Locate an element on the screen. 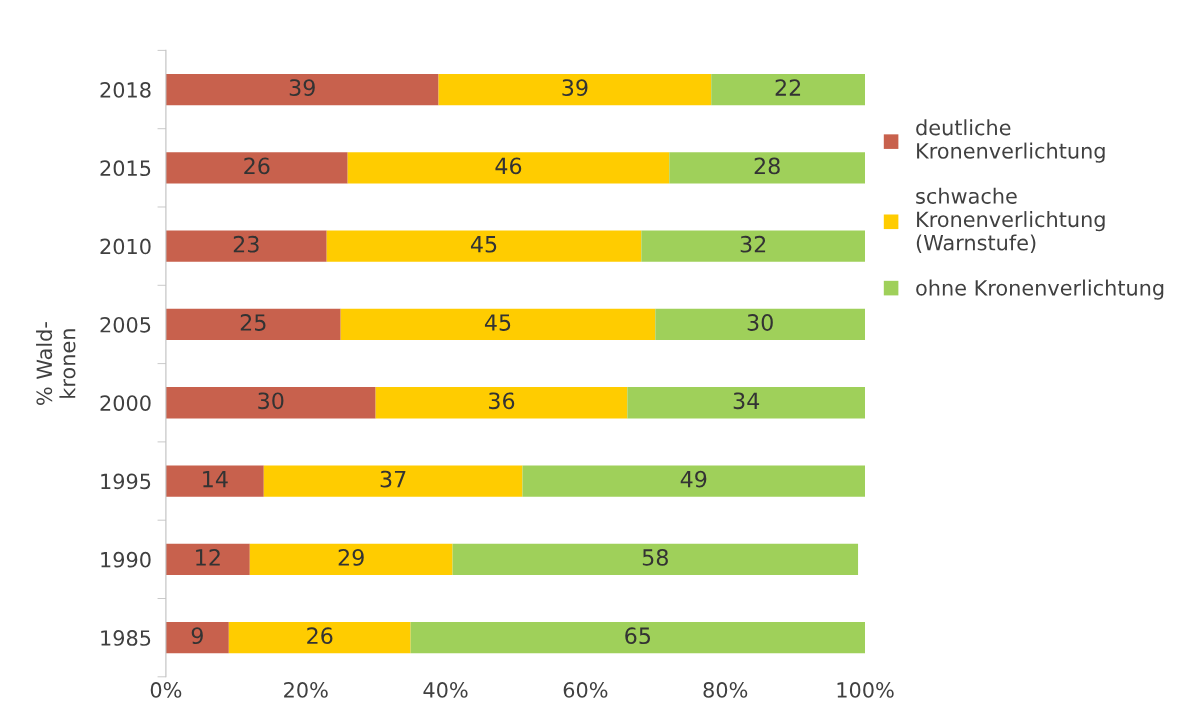 Image resolution: width=1185 pixels, height=720 pixels. y-tick-label: 2010 is located at coordinates (125, 246).